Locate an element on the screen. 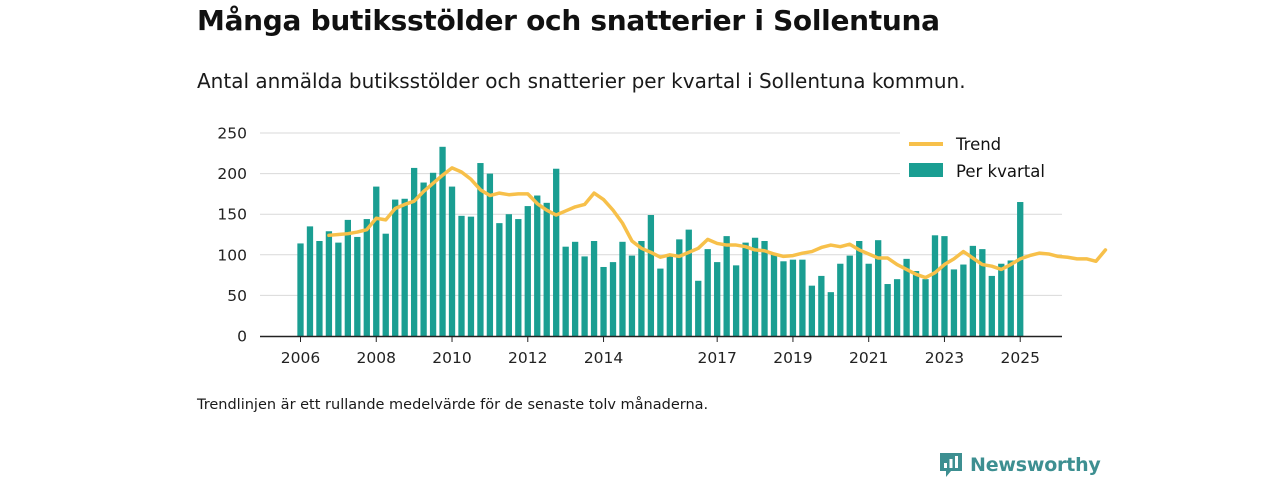  x-tick-label: 2014 is located at coordinates (603, 358).